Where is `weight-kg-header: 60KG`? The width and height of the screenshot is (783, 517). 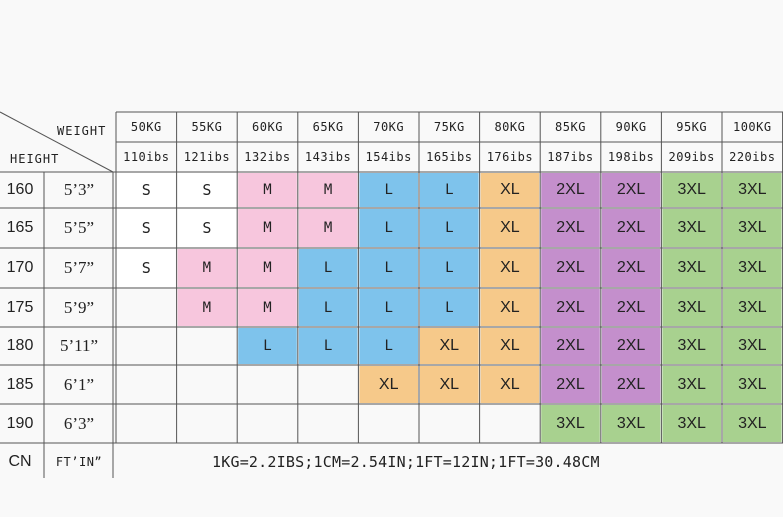
weight-kg-header: 60KG is located at coordinates (267, 127).